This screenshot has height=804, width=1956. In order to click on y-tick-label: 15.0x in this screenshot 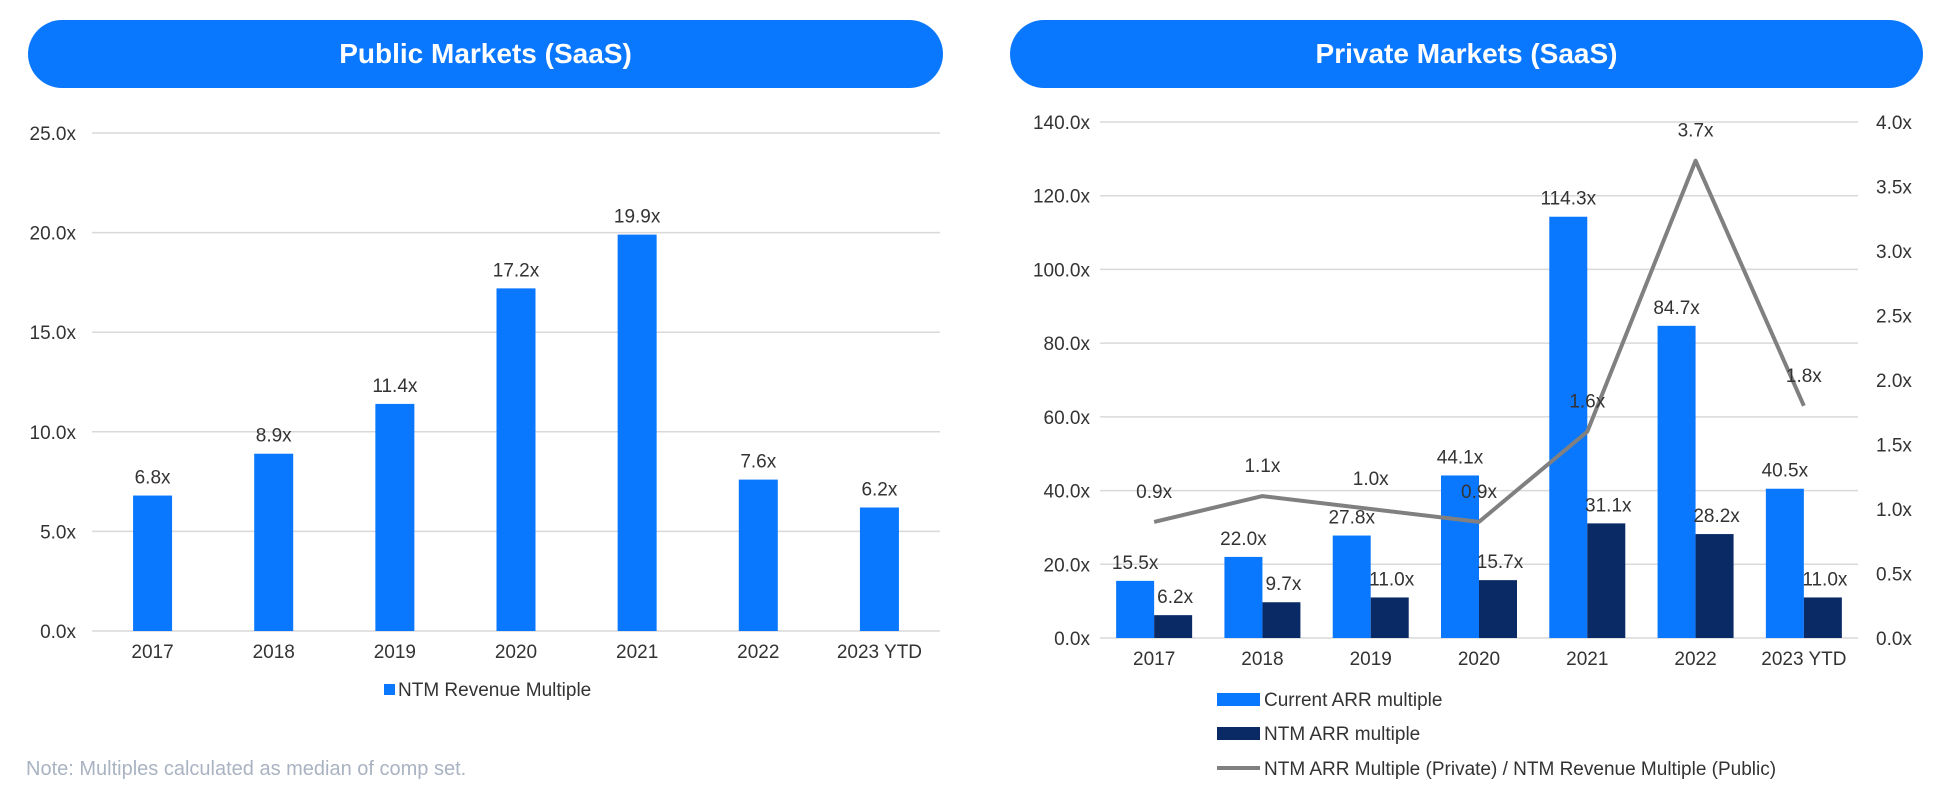, I will do `click(53, 333)`.